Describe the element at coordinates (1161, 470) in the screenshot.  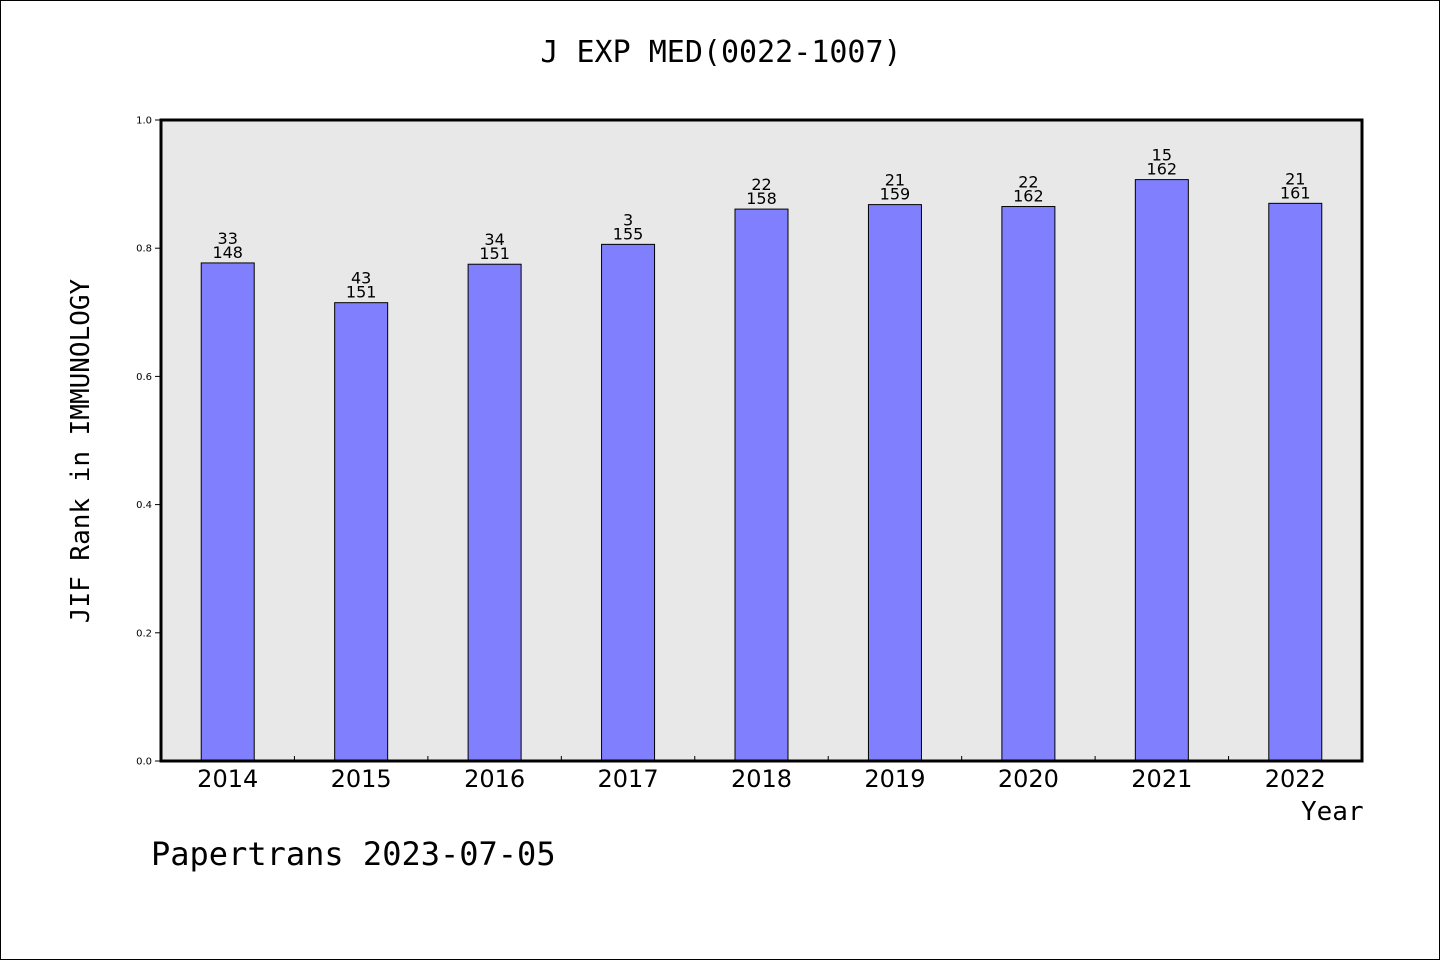
I see `bar-2021` at that location.